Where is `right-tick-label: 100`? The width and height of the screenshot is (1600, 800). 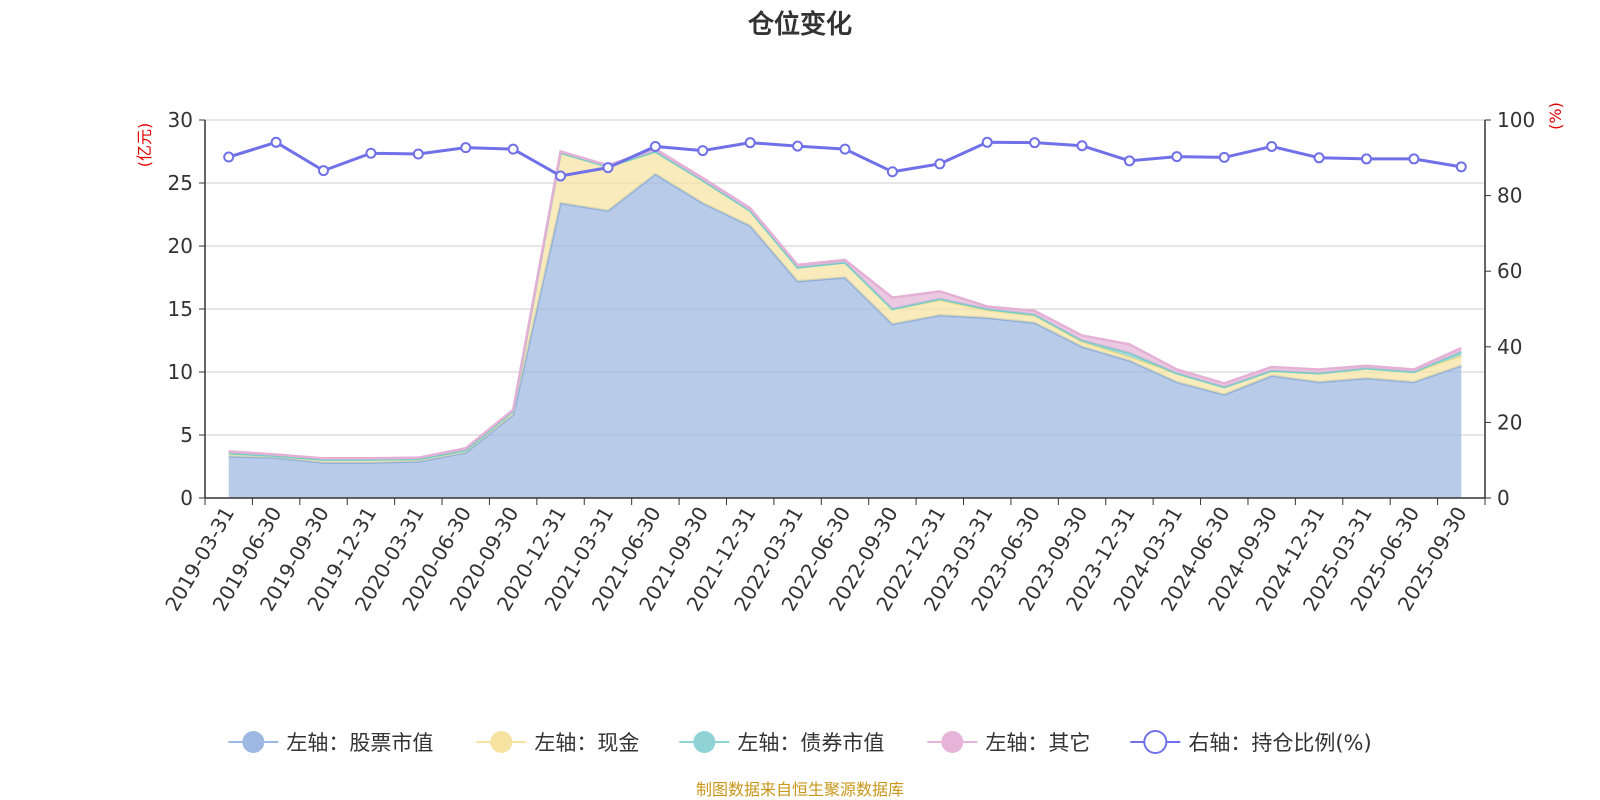
right-tick-label: 100 is located at coordinates (1516, 120).